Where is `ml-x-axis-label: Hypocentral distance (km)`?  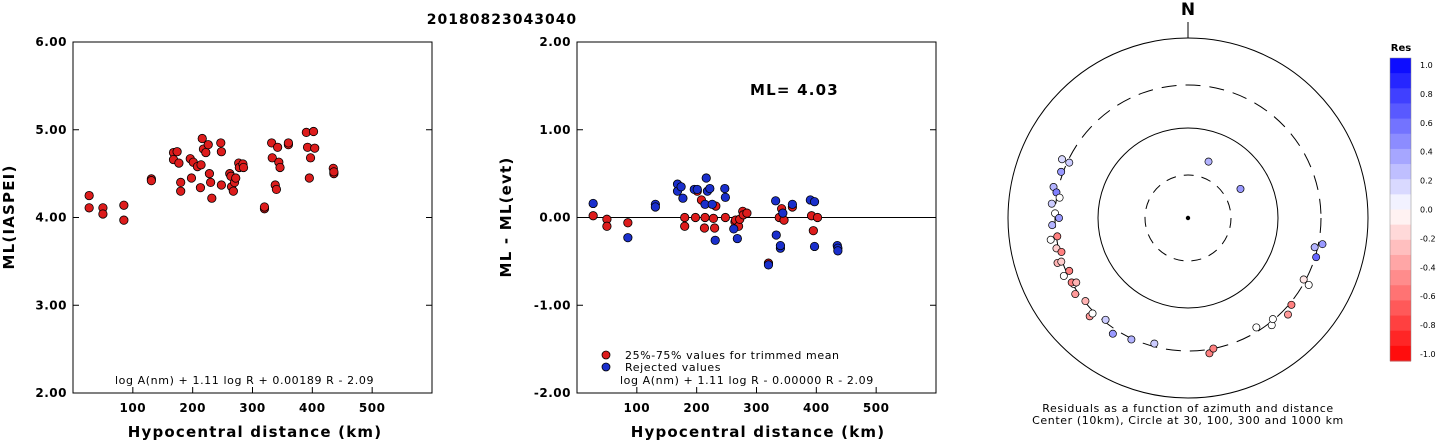 ml-x-axis-label: Hypocentral distance (km) is located at coordinates (255, 432).